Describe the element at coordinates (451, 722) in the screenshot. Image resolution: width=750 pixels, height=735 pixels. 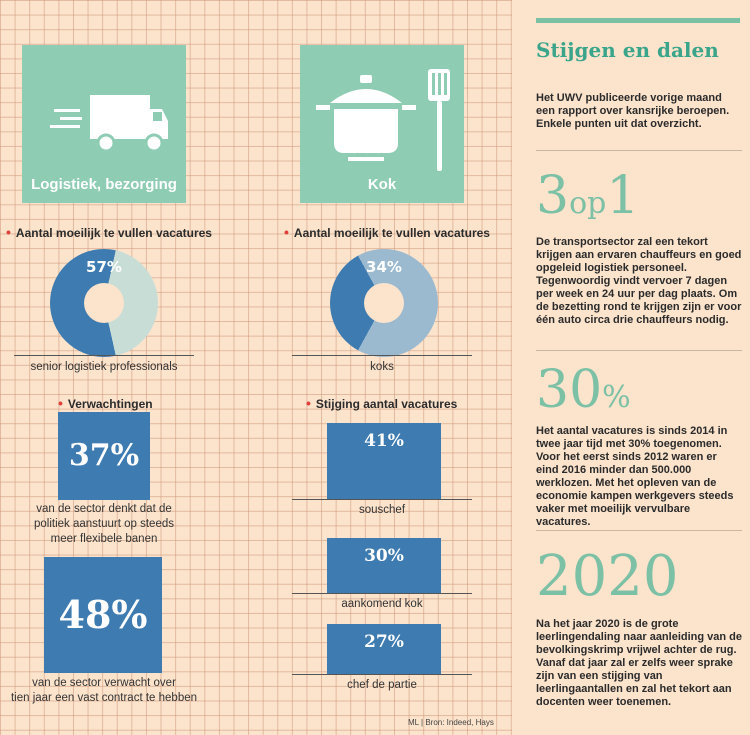
I see `source-note: ML | Bron: Indeed, Hays` at that location.